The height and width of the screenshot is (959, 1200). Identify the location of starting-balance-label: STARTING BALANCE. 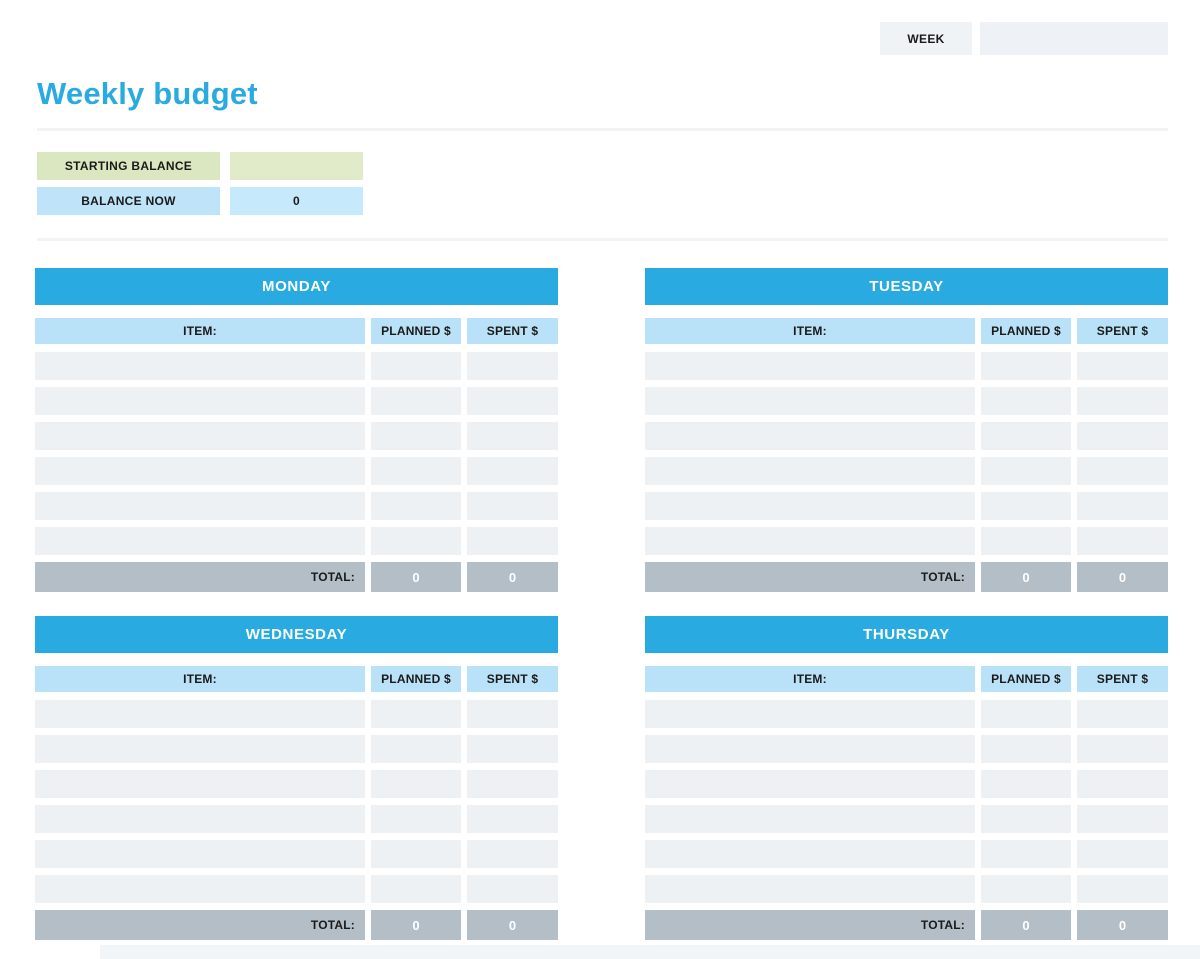
(128, 166).